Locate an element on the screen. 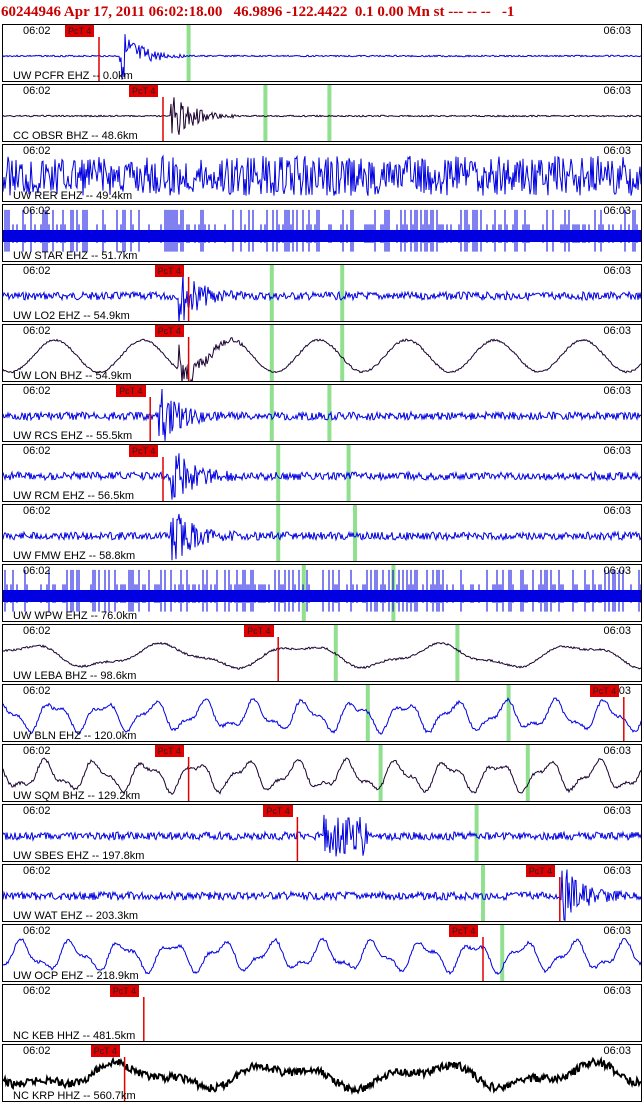  trace-panel: 06:02 06:03 PcT 4 UW SQM BHZ -- 129.2km is located at coordinates (322, 773).